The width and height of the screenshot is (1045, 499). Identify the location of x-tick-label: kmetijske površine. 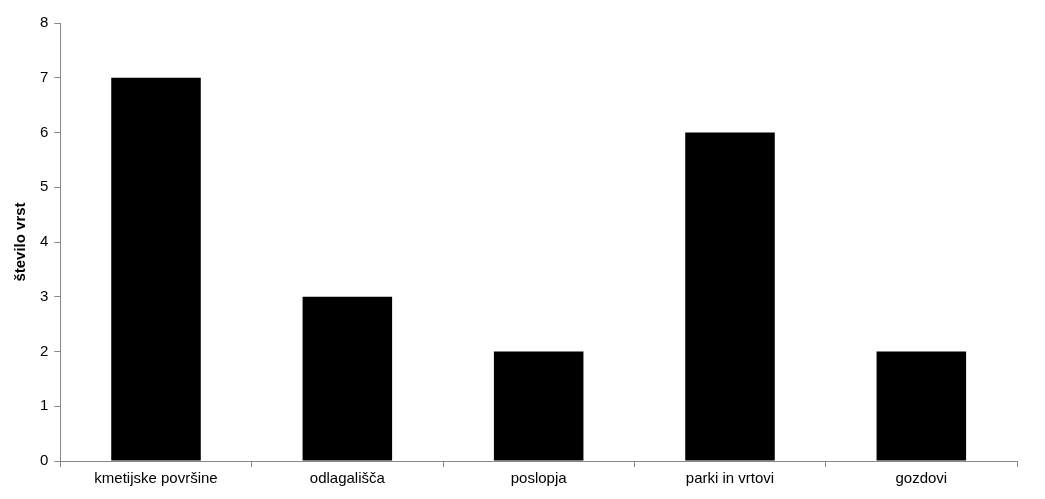
(156, 478).